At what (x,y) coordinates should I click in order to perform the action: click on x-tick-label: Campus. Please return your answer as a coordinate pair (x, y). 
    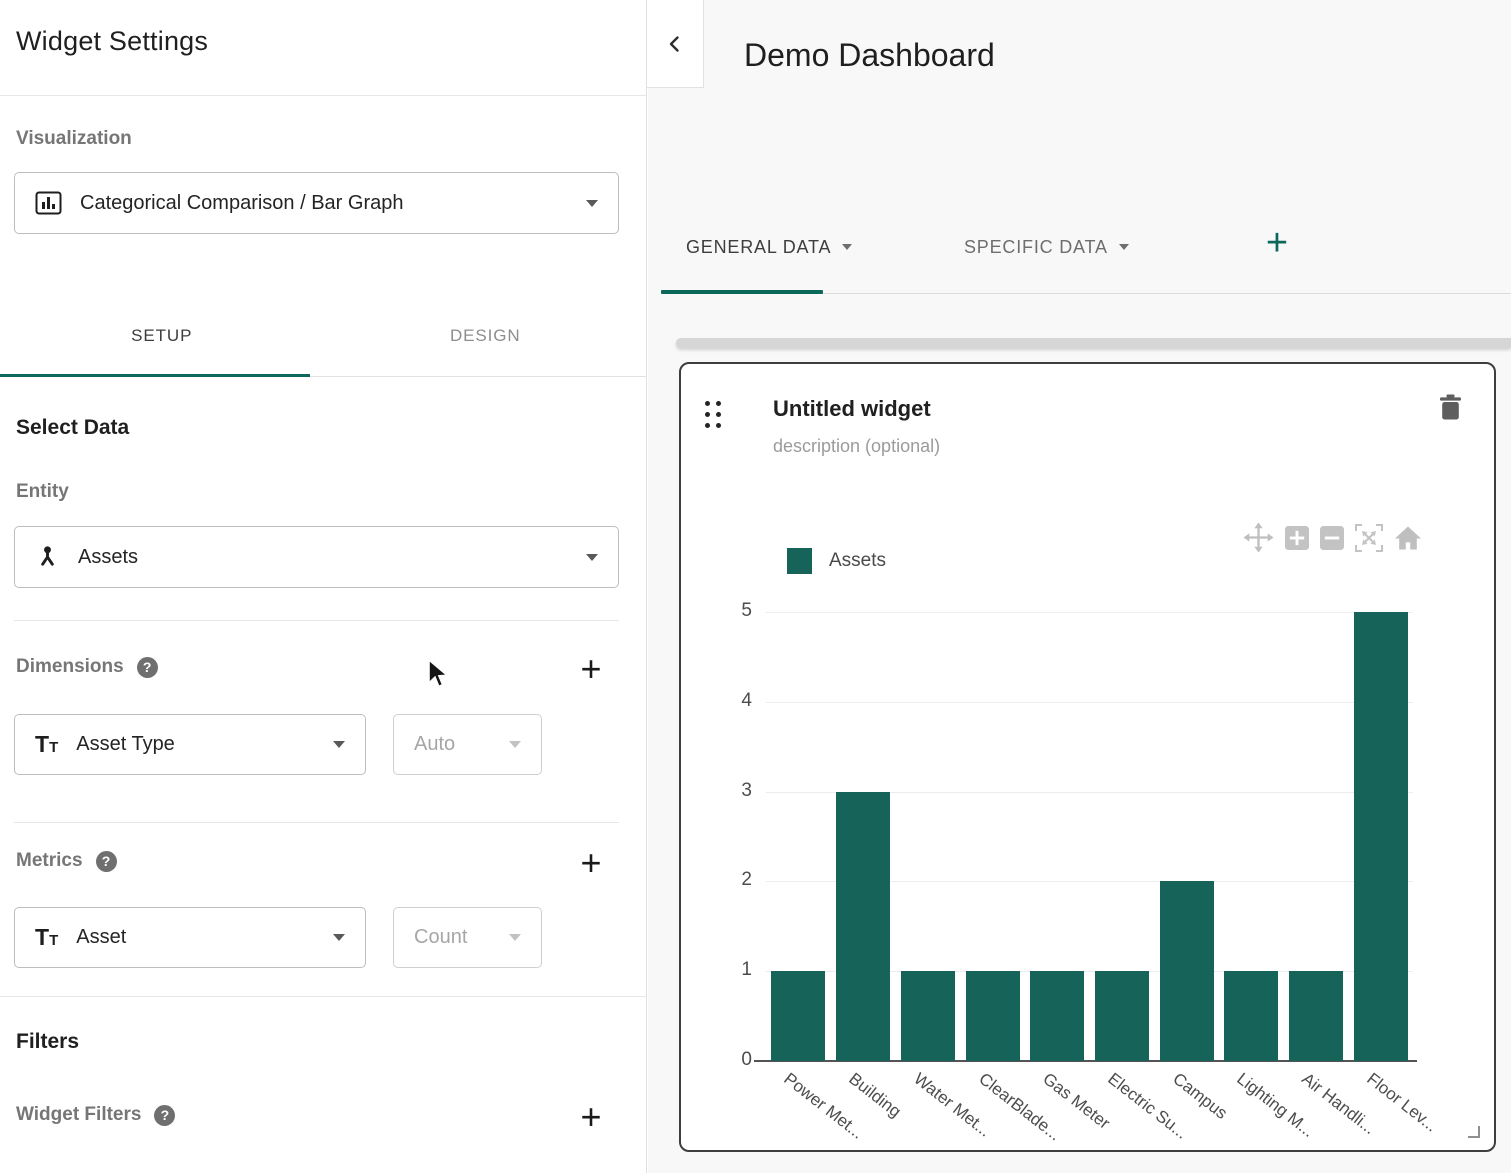
    Looking at the image, I should click on (1199, 1096).